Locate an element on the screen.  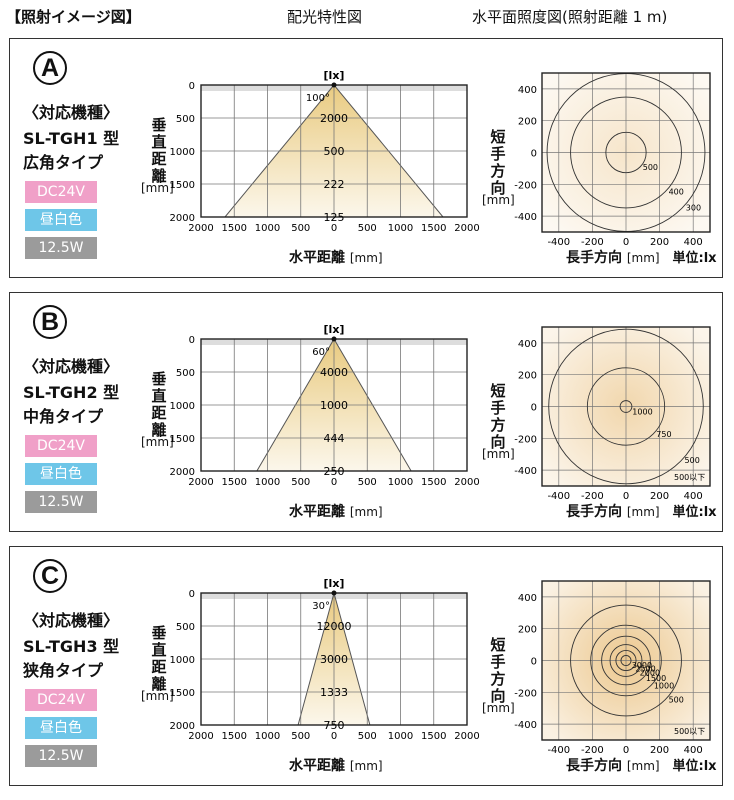
lux-value-label: 4000 is located at coordinates (334, 372).